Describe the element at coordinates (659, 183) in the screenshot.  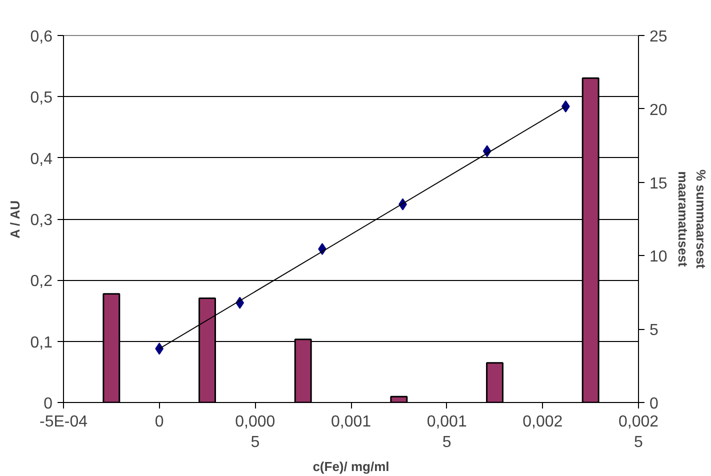
I see `y2-tick-label: 15` at that location.